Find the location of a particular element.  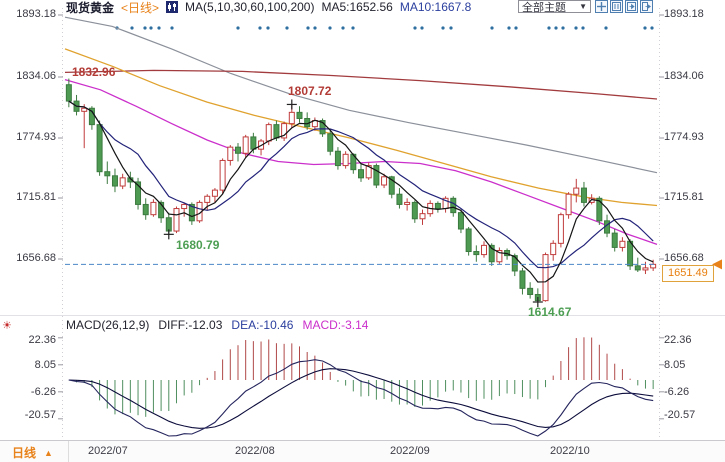

macd-bar-value: MACD:-3.14 is located at coordinates (335, 325).